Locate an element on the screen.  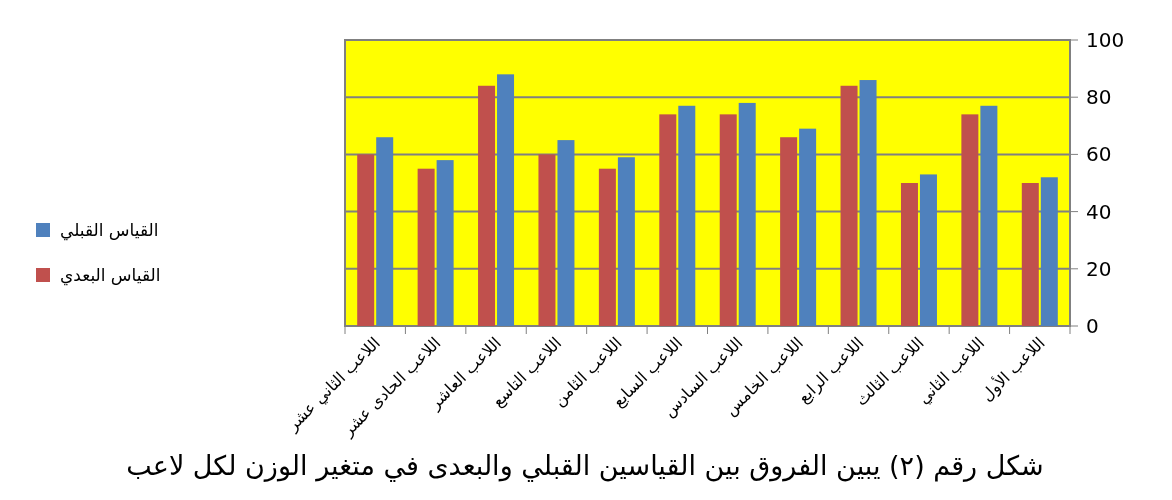
text: شكل رقم (٢) يبين الفروق بين القياسين القبلي والبعدى في متغير الوزن لكل لاعب is located at coordinates (585, 466).